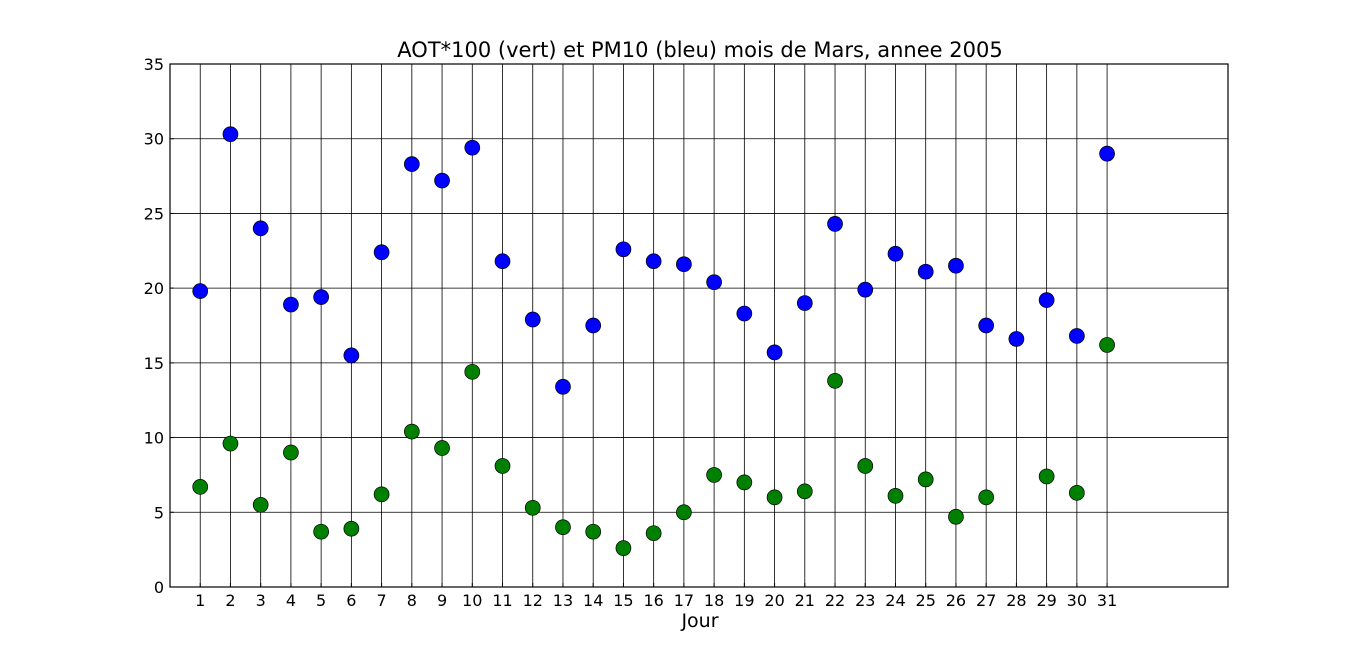 The image size is (1366, 653). I want to click on x-tick-label: 10, so click(472, 600).